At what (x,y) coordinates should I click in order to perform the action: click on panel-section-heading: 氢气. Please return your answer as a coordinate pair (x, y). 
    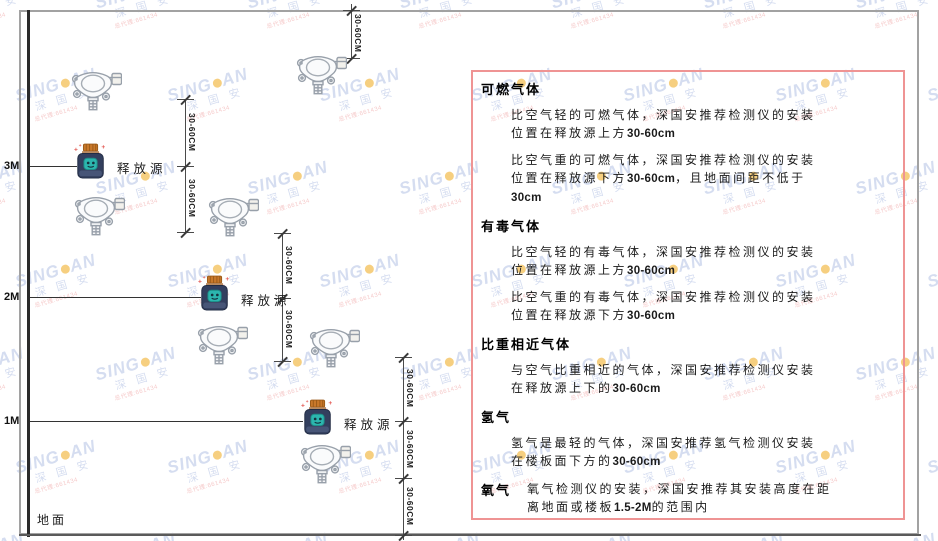
    Looking at the image, I should click on (496, 417).